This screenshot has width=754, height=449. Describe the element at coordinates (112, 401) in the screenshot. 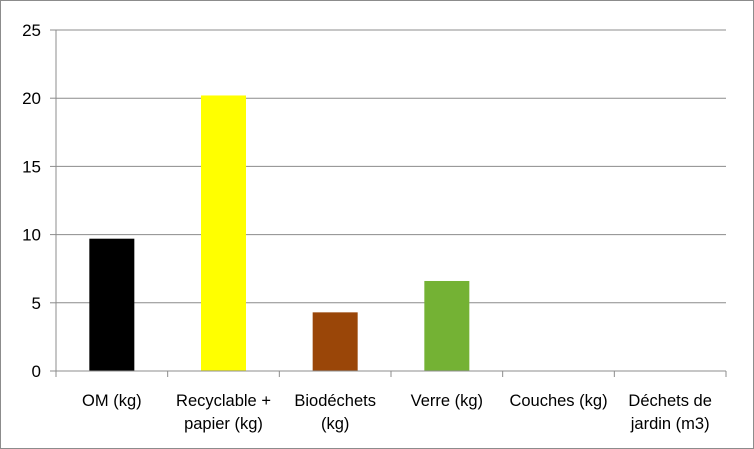

I see `x-category-label: OM (kg)` at that location.